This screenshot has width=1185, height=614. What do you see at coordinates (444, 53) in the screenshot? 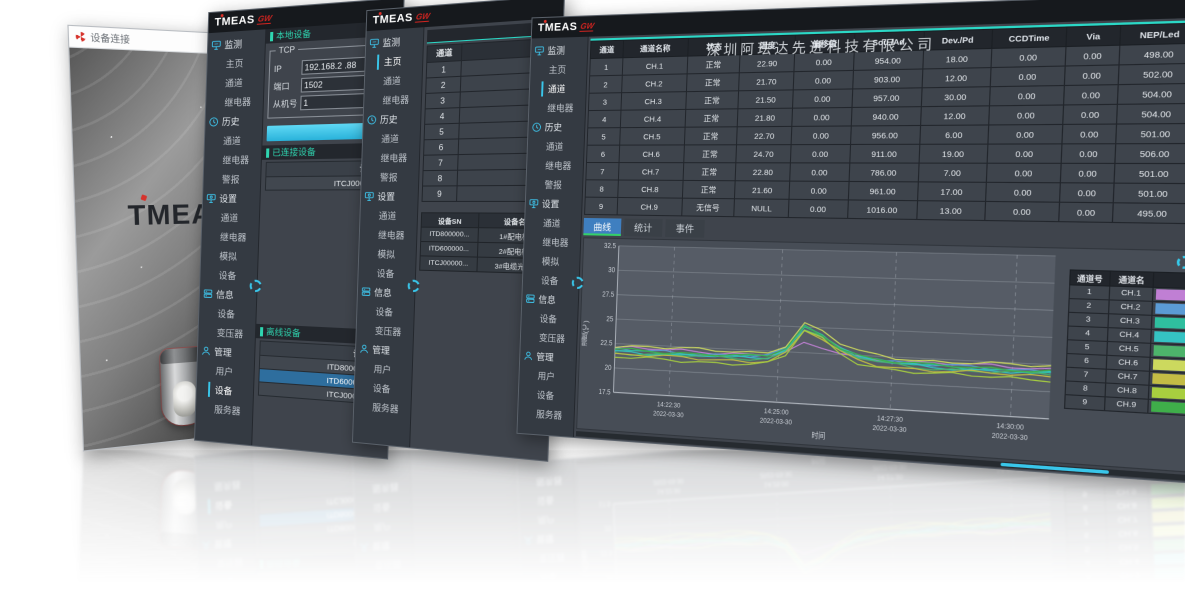
I see `column-header: 通道` at bounding box center [444, 53].